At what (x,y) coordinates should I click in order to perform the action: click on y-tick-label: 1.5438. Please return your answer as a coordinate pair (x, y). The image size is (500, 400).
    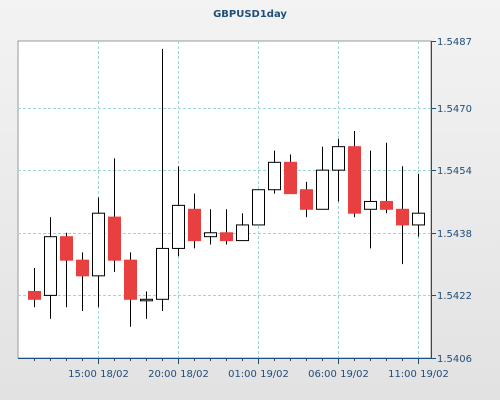
    Looking at the image, I should click on (454, 234).